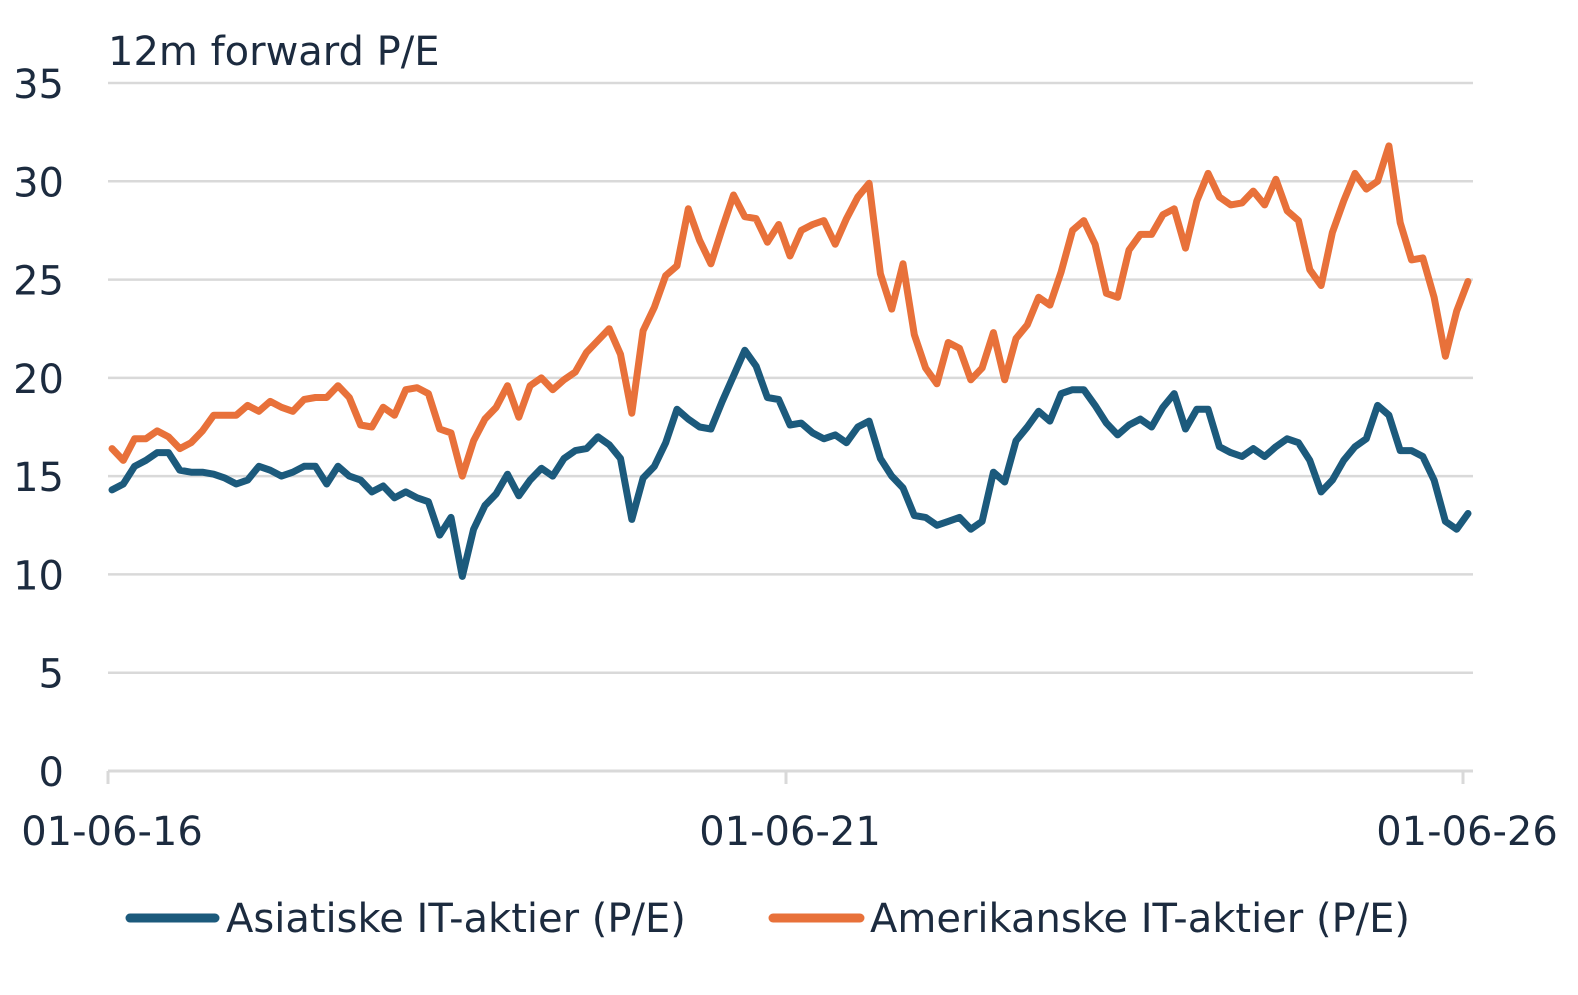 The width and height of the screenshot is (1578, 995). Describe the element at coordinates (38, 478) in the screenshot. I see `y-tick-label: 15` at that location.